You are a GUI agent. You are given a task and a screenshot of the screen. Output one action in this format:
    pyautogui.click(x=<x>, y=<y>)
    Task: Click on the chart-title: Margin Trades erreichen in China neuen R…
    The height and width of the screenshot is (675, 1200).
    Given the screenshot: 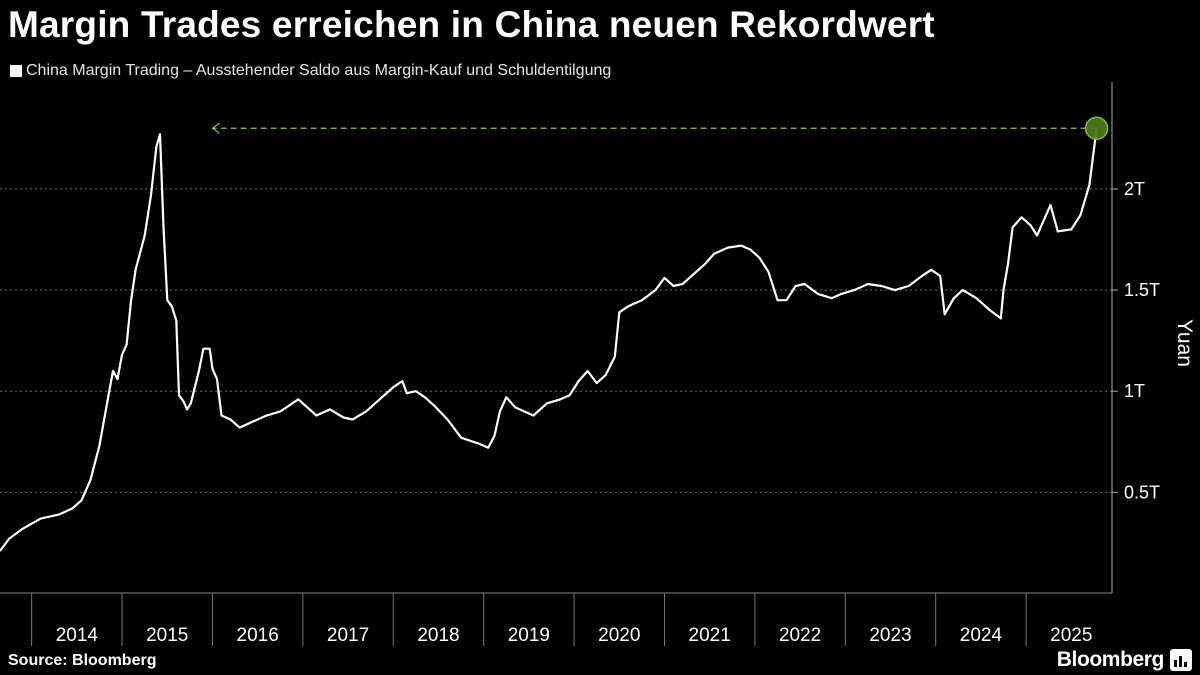 What is the action you would take?
    pyautogui.click(x=471, y=24)
    